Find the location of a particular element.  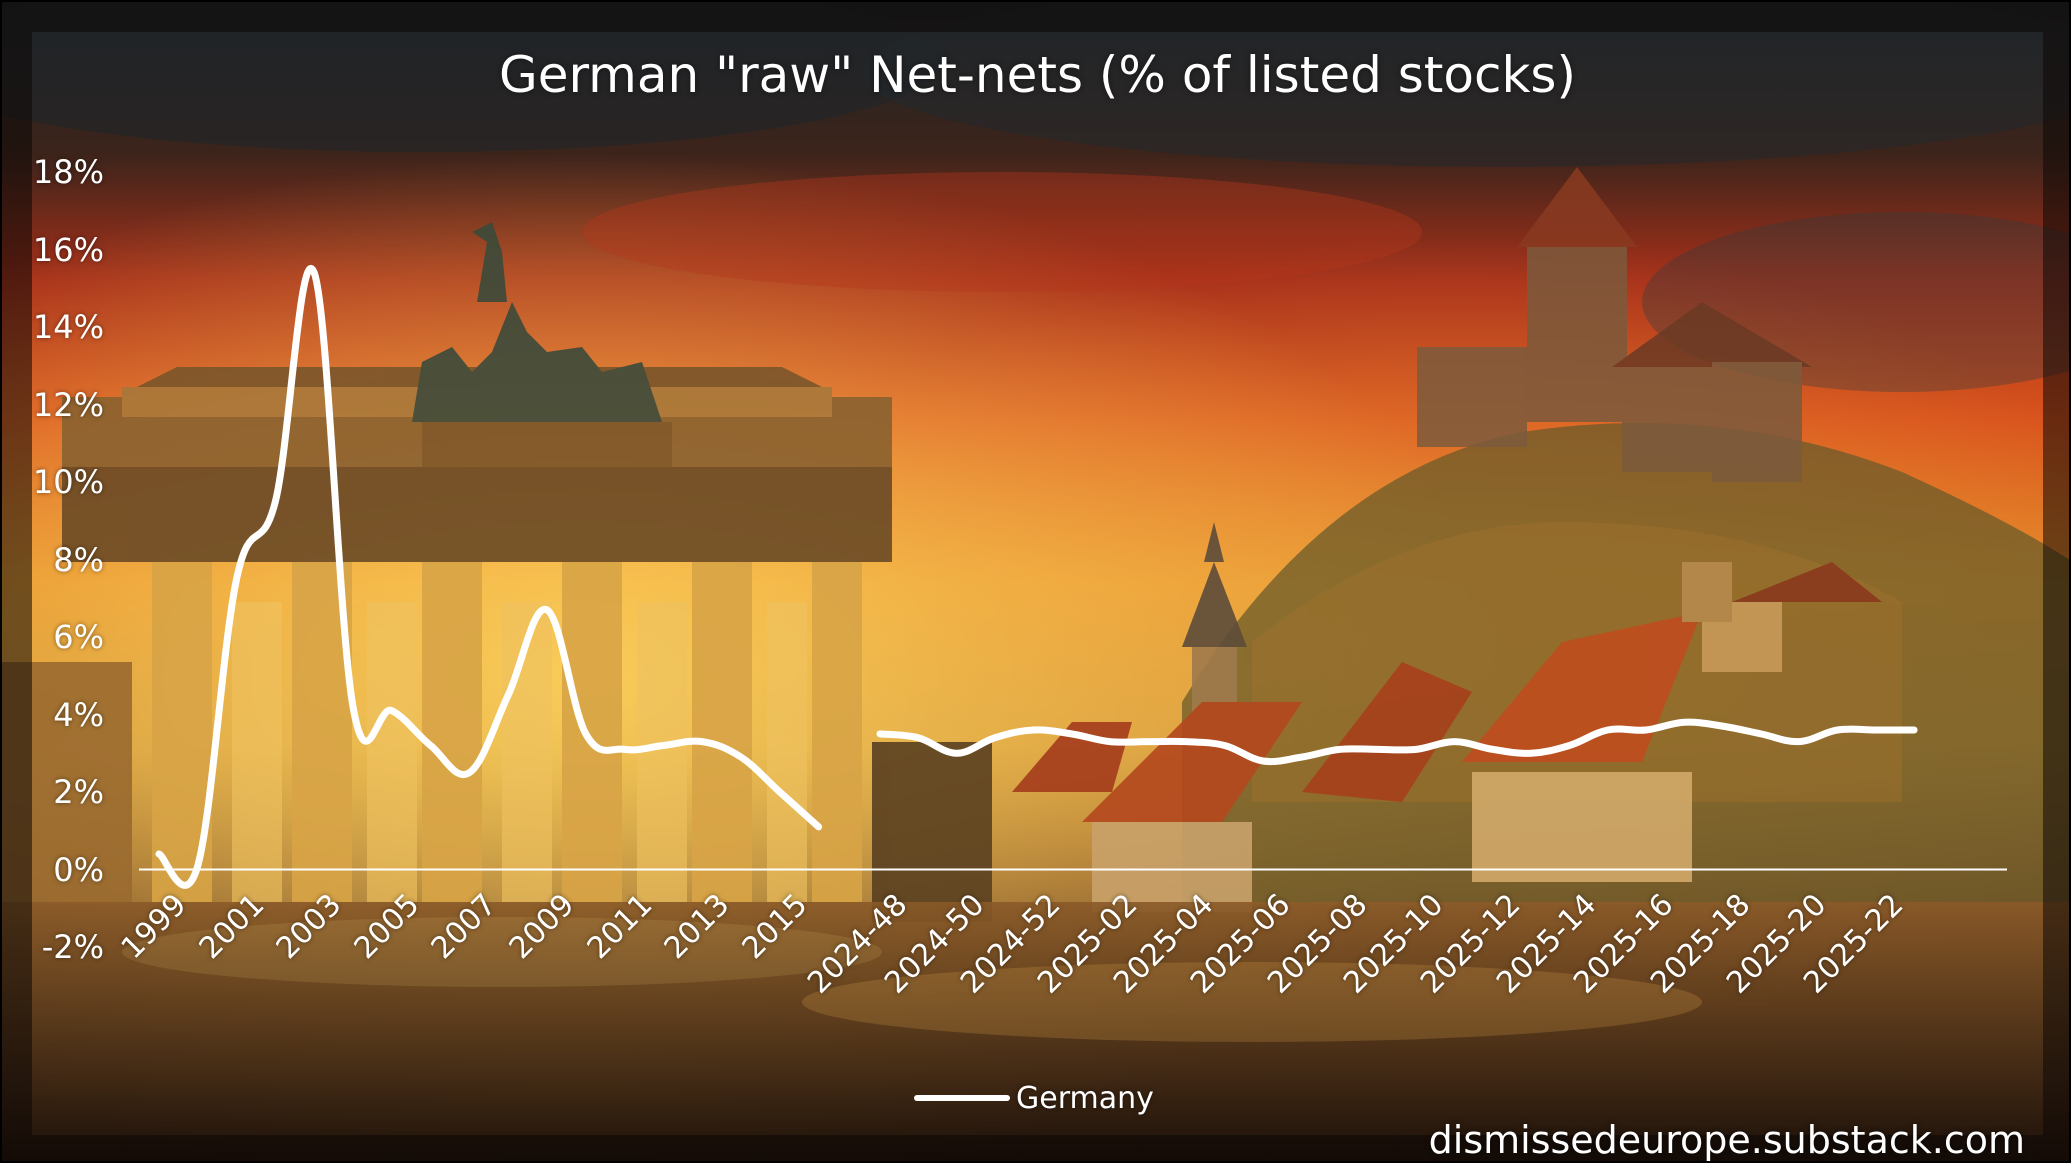

legend-line-swatch is located at coordinates (962, 1098).